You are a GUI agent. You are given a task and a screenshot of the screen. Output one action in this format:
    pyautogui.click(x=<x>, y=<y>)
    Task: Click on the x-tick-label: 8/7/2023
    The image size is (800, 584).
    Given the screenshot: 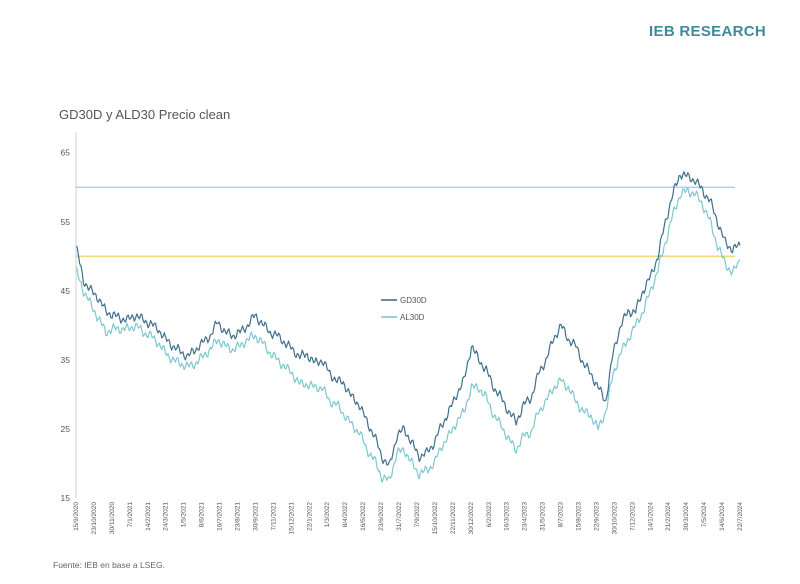 What is the action you would take?
    pyautogui.click(x=561, y=515)
    